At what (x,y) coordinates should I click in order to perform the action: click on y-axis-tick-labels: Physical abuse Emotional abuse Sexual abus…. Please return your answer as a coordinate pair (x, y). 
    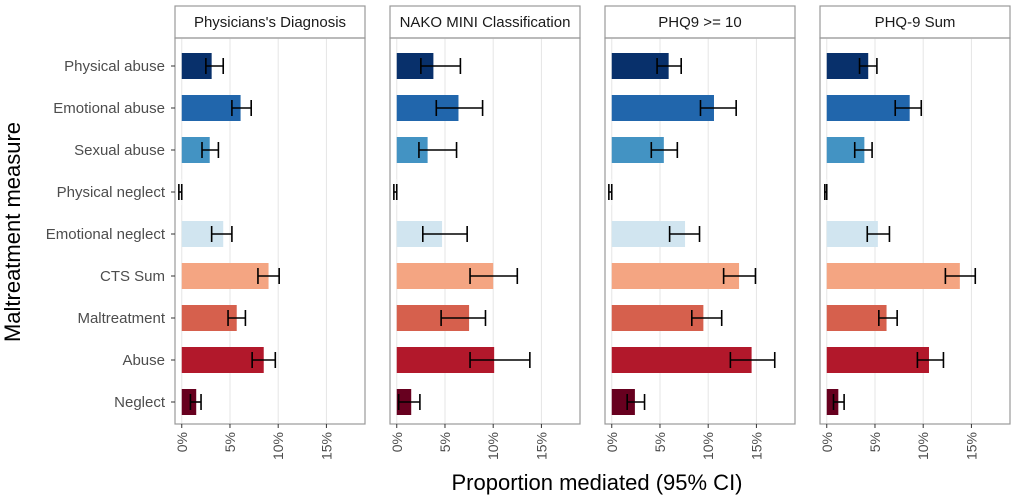
    Looking at the image, I should click on (110, 234).